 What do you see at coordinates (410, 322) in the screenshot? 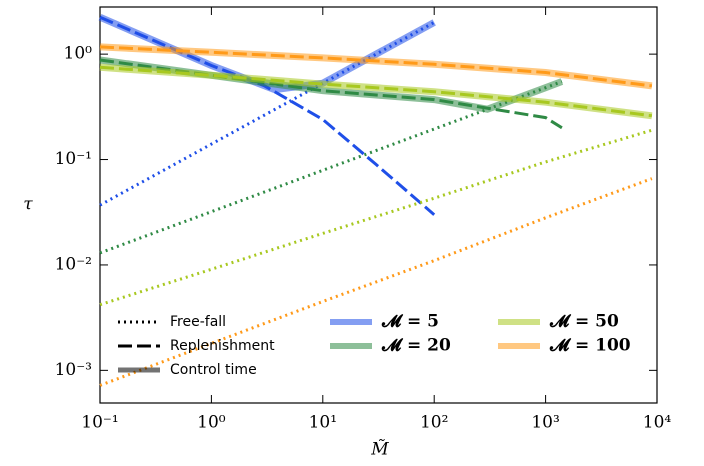
I see `legend-label: 𝓜 = 5` at bounding box center [410, 322].